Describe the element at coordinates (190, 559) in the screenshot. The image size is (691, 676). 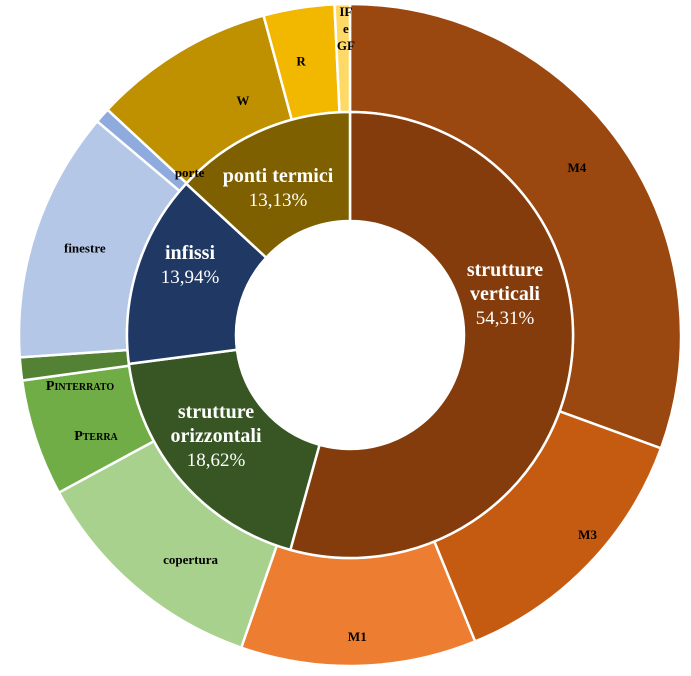
I see `outer-label-copertura: copertura` at that location.